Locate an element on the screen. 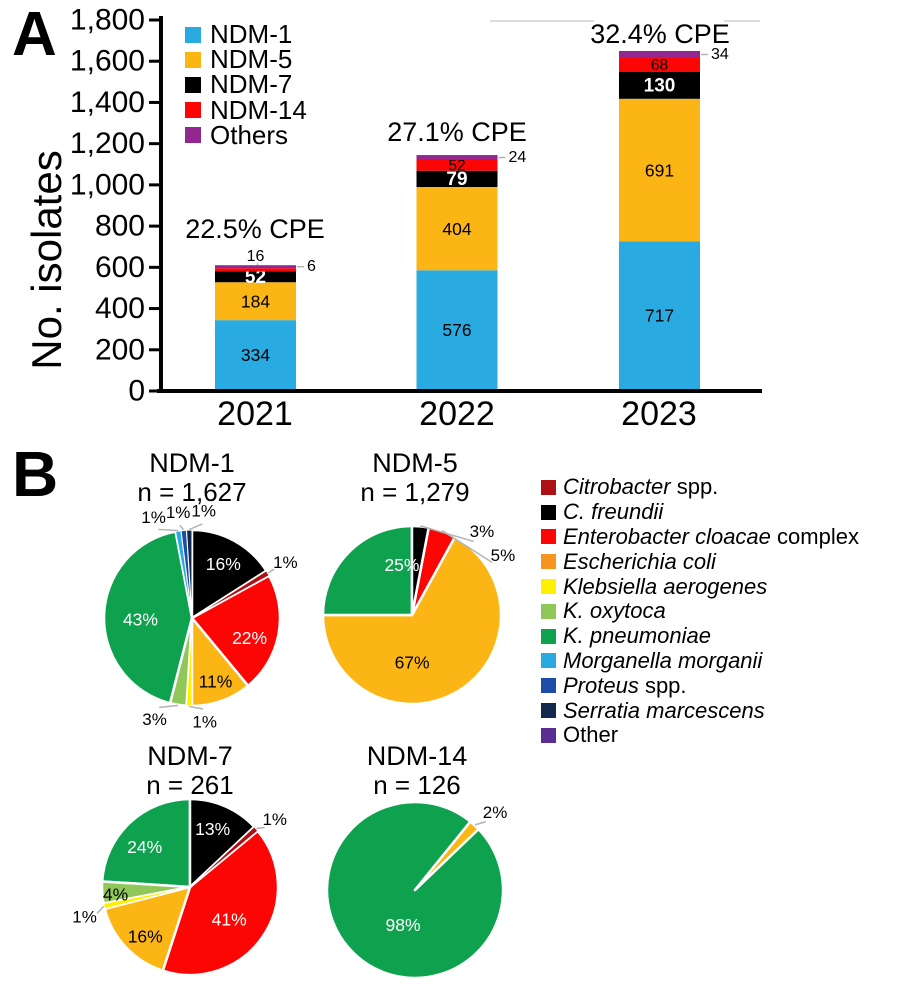 This screenshot has width=900, height=998. species-name-italic: Enterobacter cloacae is located at coordinates (667, 536).